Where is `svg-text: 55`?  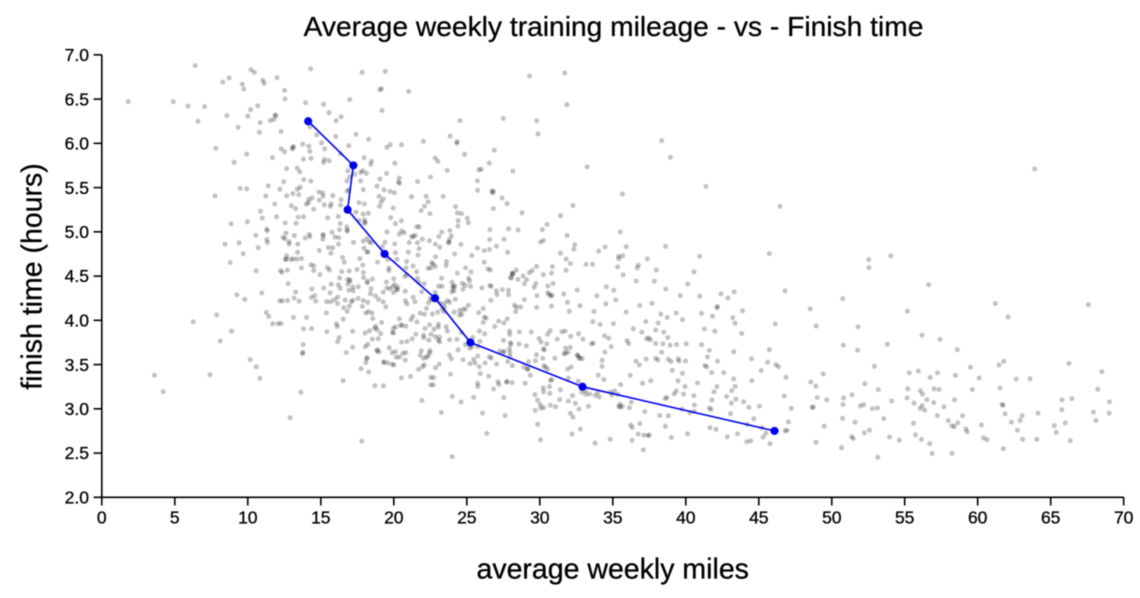
svg-text: 55 is located at coordinates (904, 518).